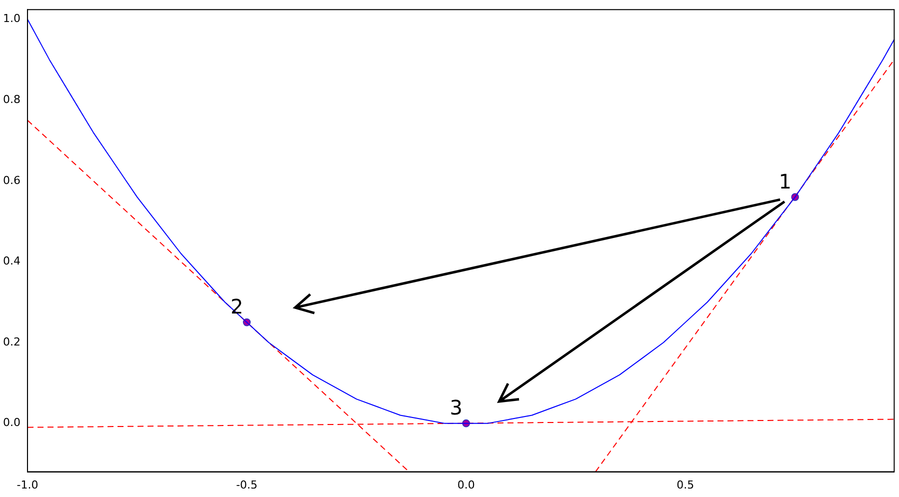 The width and height of the screenshot is (899, 497). I want to click on y-tick-label: 0.8, so click(11, 99).